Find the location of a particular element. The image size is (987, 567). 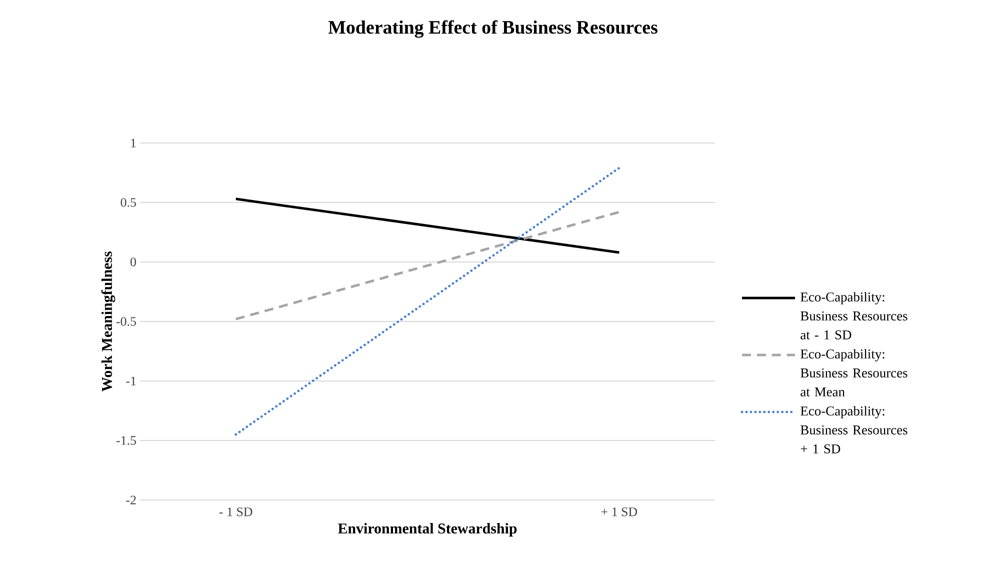

y-tick-label: 0.5 is located at coordinates (128, 202).